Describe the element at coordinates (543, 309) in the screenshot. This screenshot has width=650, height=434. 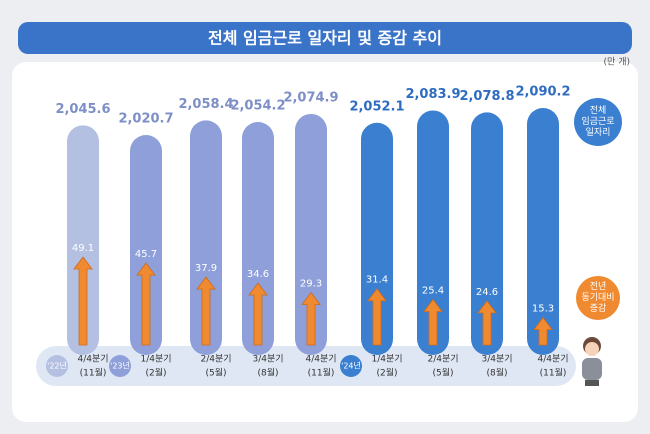
I see `change-label: 15.3` at that location.